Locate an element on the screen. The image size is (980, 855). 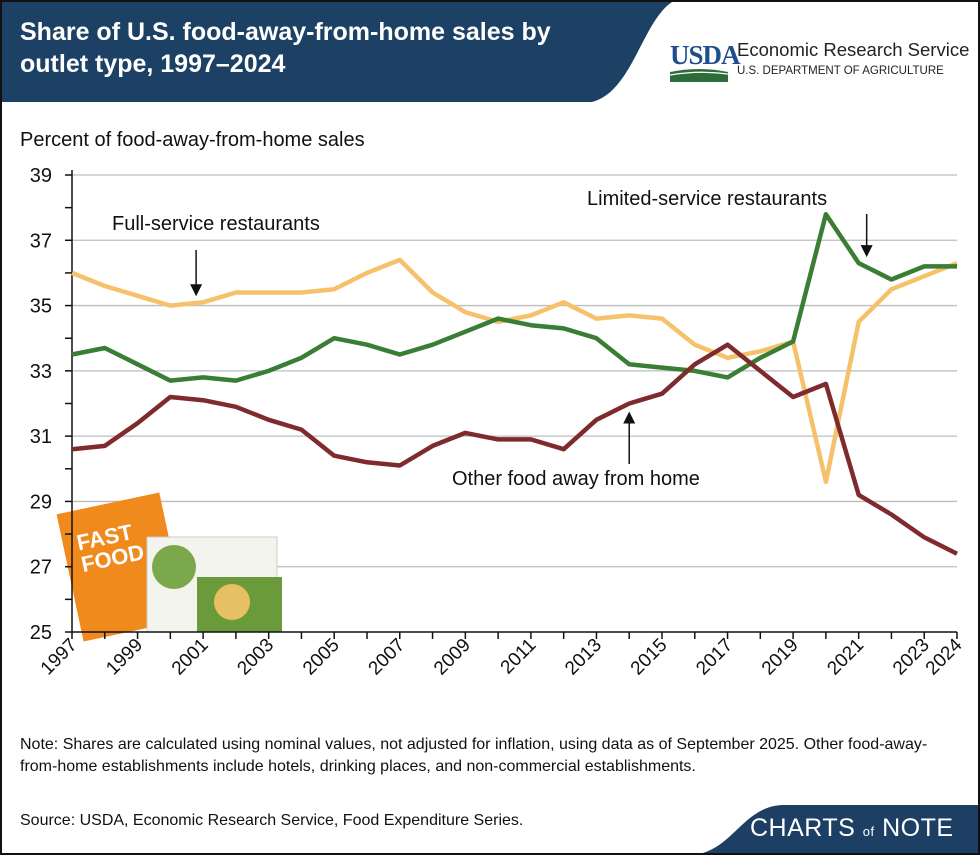
x-tick-label: 2013 is located at coordinates (583, 657).